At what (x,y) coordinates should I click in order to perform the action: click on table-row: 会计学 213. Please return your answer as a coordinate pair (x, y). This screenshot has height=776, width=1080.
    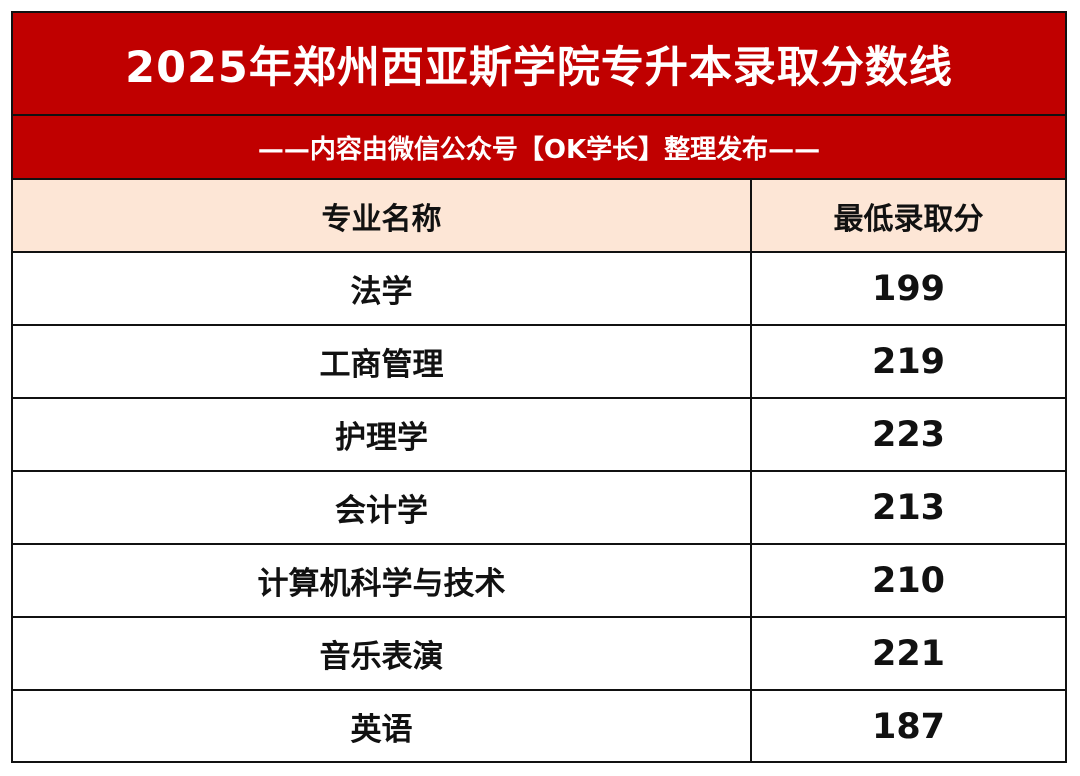
    Looking at the image, I should click on (539, 508).